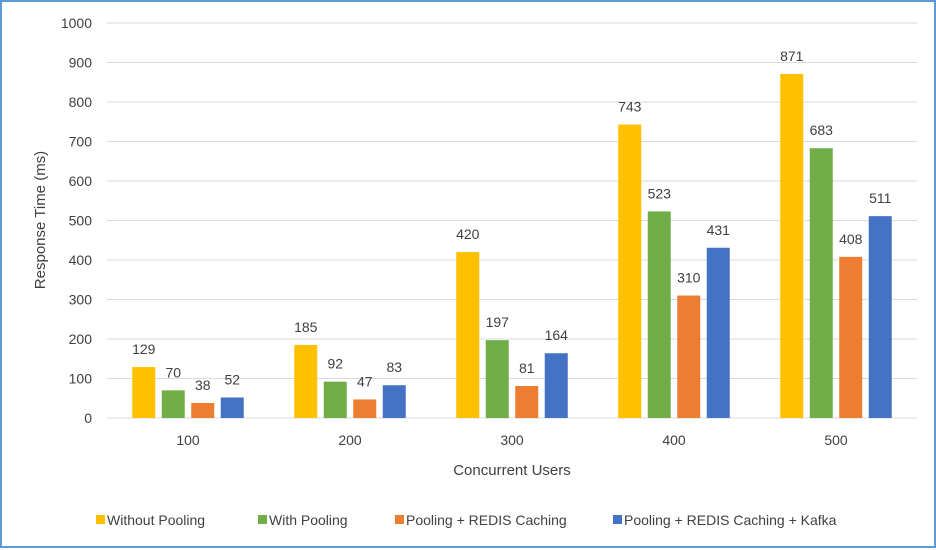  What do you see at coordinates (81, 102) in the screenshot?
I see `y-tick-label: 800` at bounding box center [81, 102].